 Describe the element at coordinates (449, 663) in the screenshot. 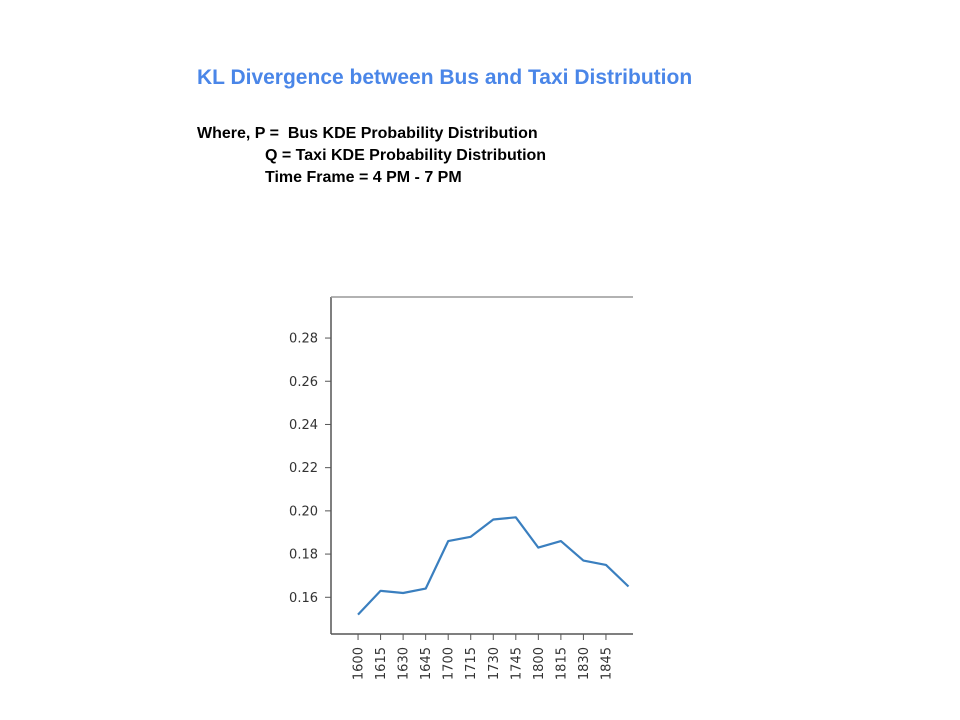

I see `x-tick-label: 1700` at that location.